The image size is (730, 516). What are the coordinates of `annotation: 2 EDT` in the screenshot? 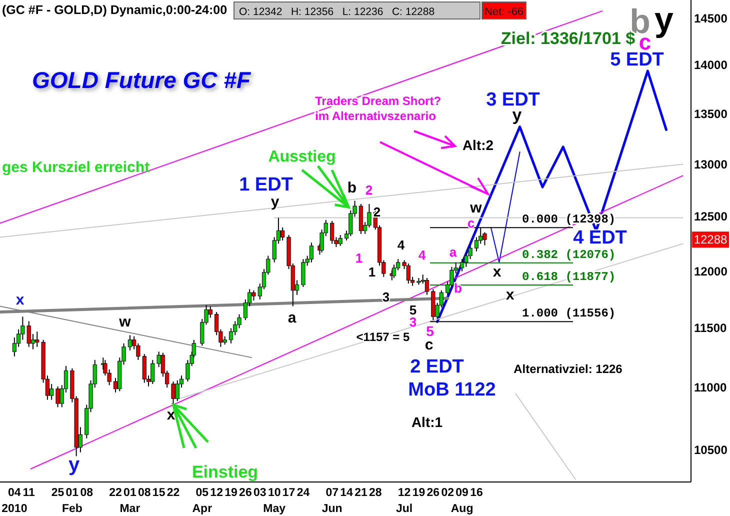 It's located at (437, 367).